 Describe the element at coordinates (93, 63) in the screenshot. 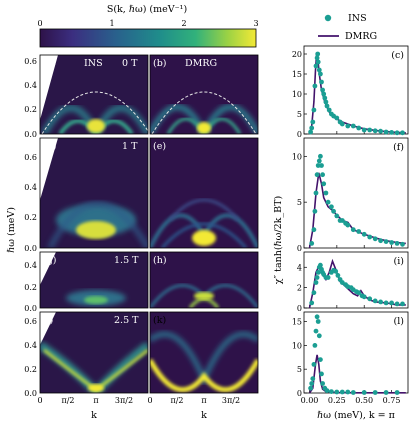

I see `panel-text: INS` at that location.